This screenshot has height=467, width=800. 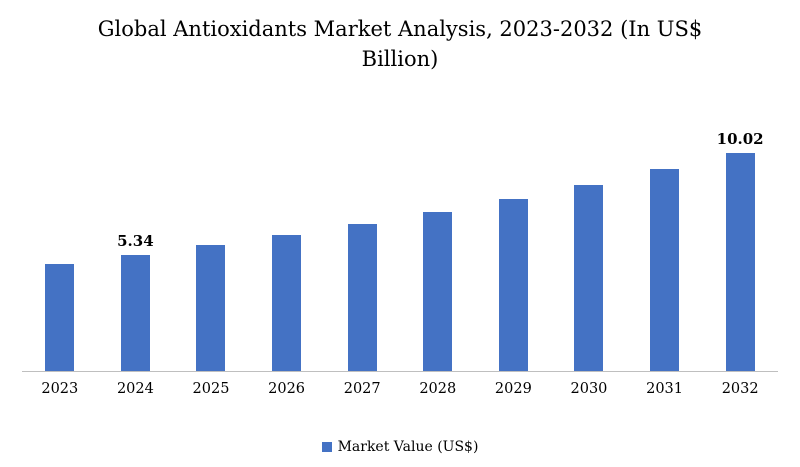 I want to click on x-tick-2023: 2023, so click(x=60, y=388).